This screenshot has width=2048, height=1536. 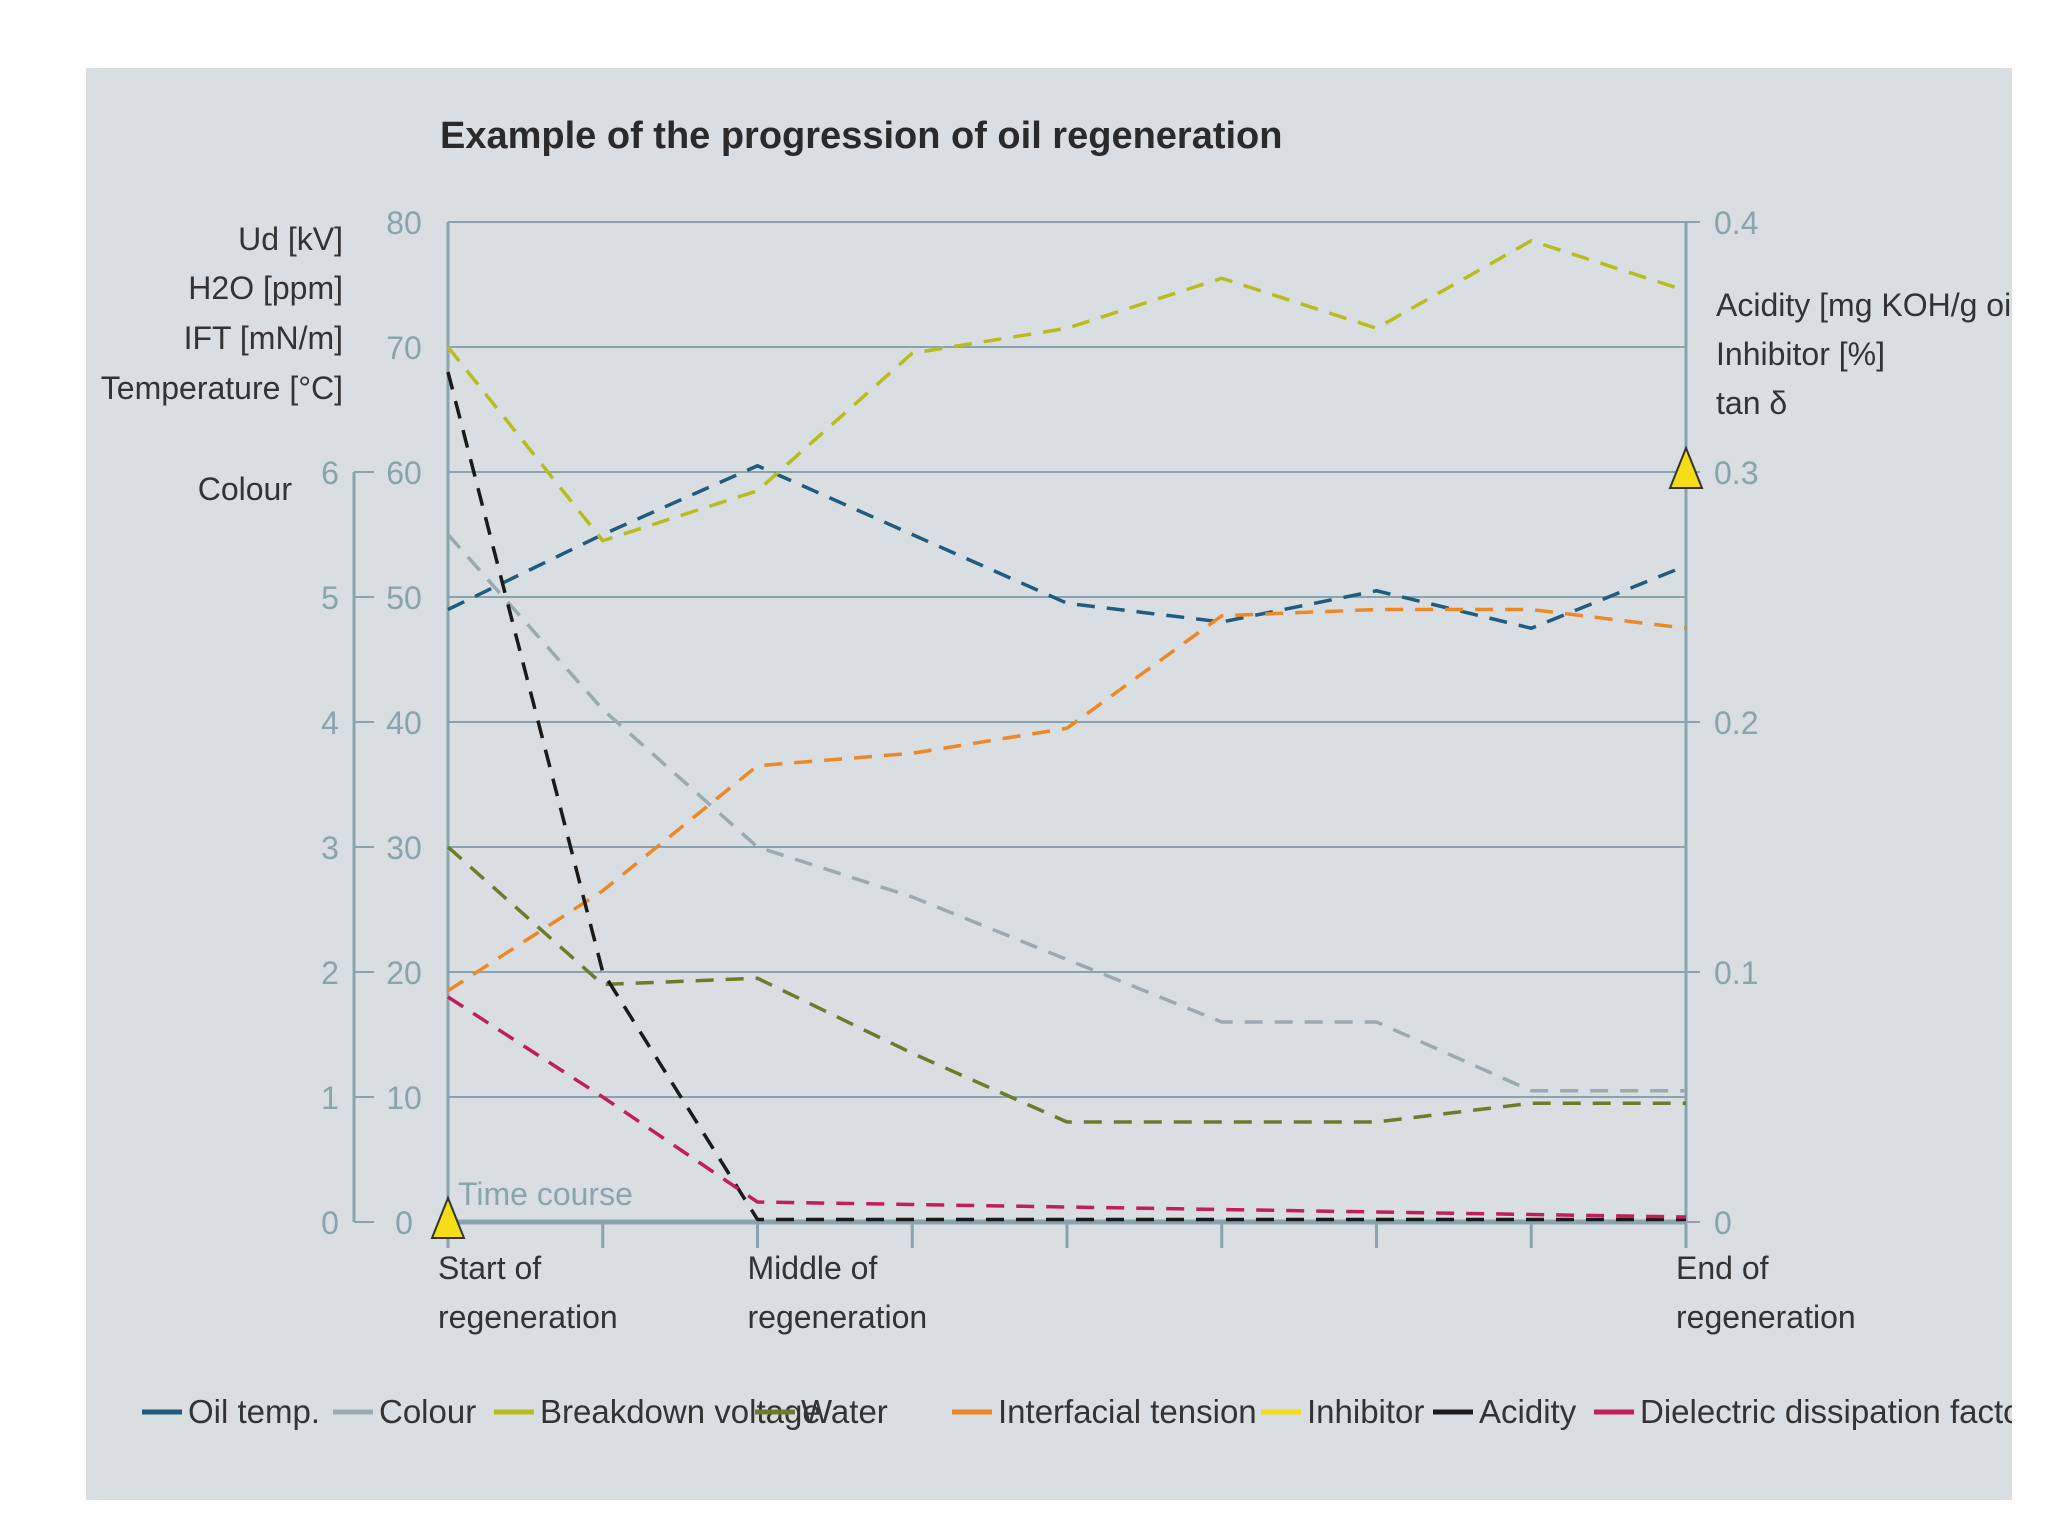 I want to click on right-axis-label-inhibitor: Inhibitor [%], so click(x=1800, y=354).